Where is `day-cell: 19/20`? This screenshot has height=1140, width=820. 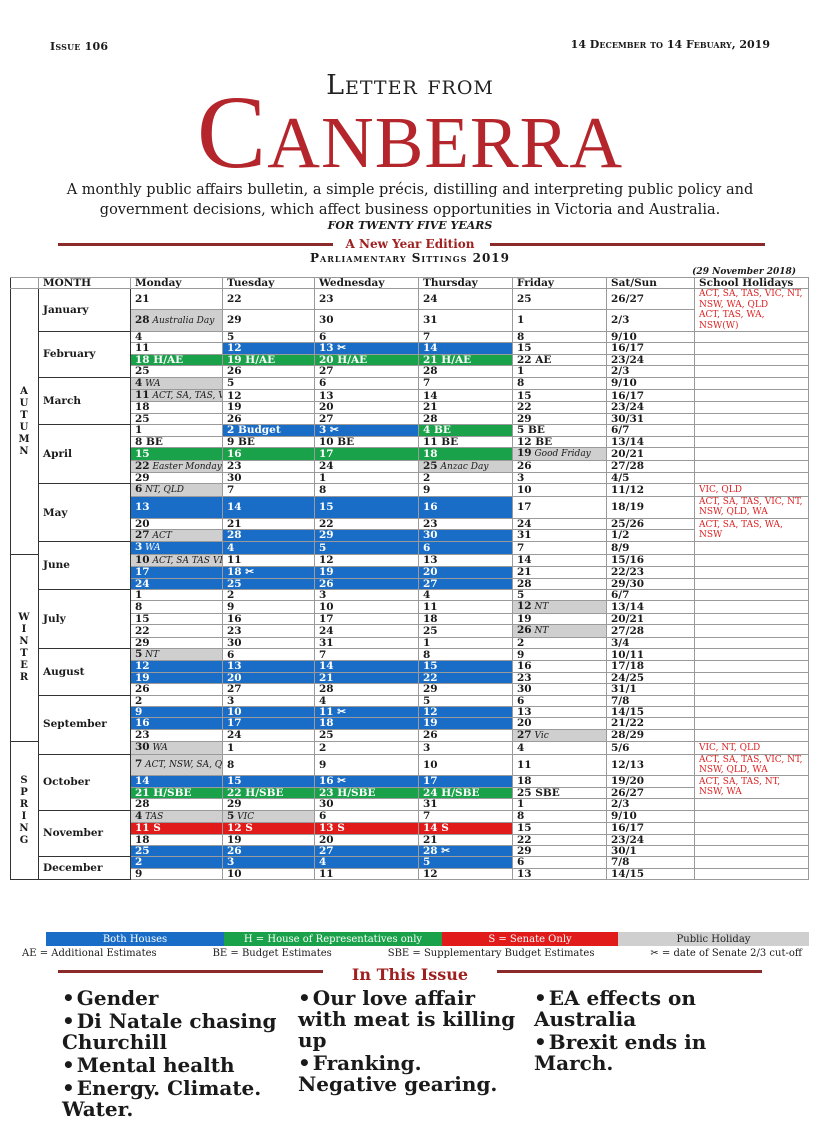
day-cell: 19/20 is located at coordinates (650, 781).